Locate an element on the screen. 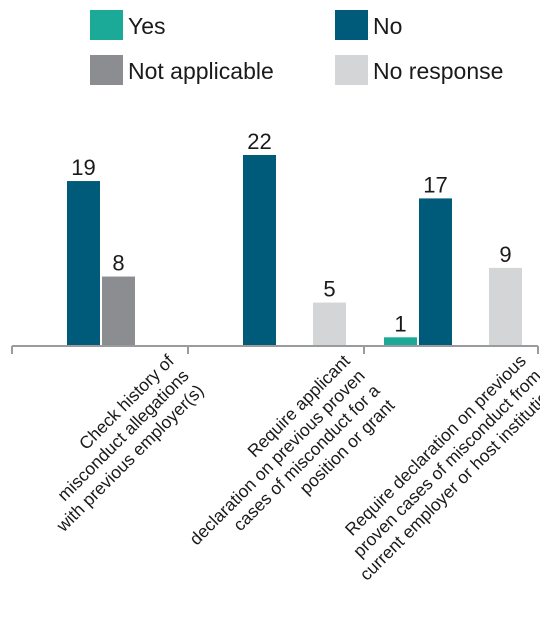 Image resolution: width=540 pixels, height=619 pixels. legend-label-yes: Yes is located at coordinates (147, 26).